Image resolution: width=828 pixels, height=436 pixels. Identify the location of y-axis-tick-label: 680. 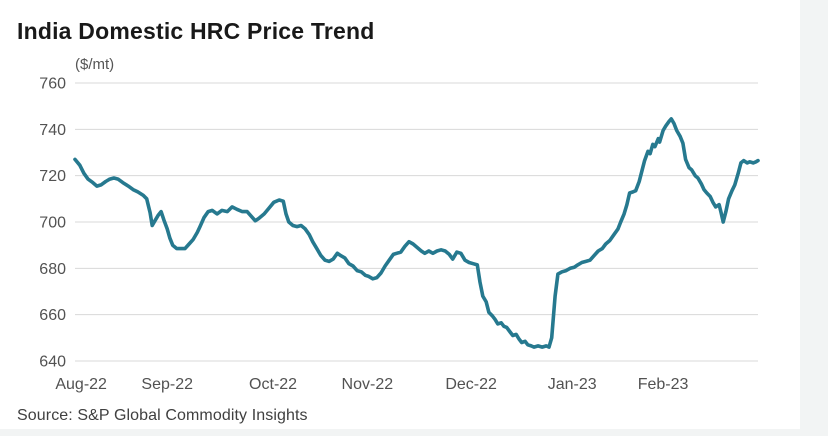
(52, 269).